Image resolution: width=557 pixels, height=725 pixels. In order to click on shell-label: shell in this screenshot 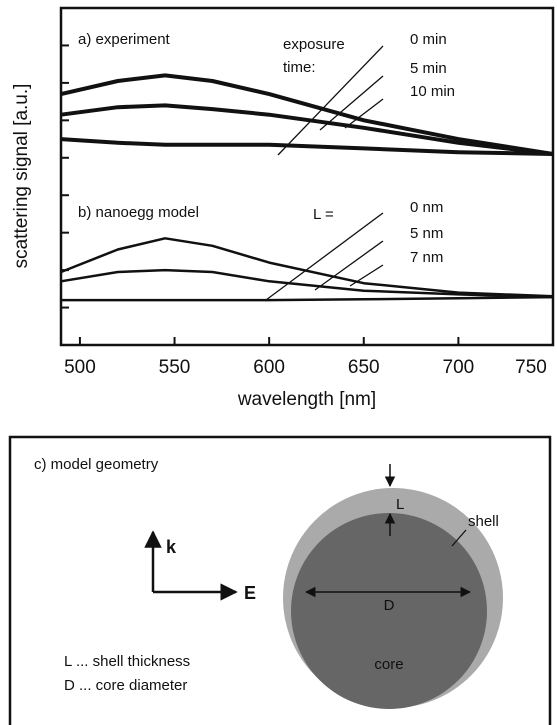, I will do `click(483, 521)`.